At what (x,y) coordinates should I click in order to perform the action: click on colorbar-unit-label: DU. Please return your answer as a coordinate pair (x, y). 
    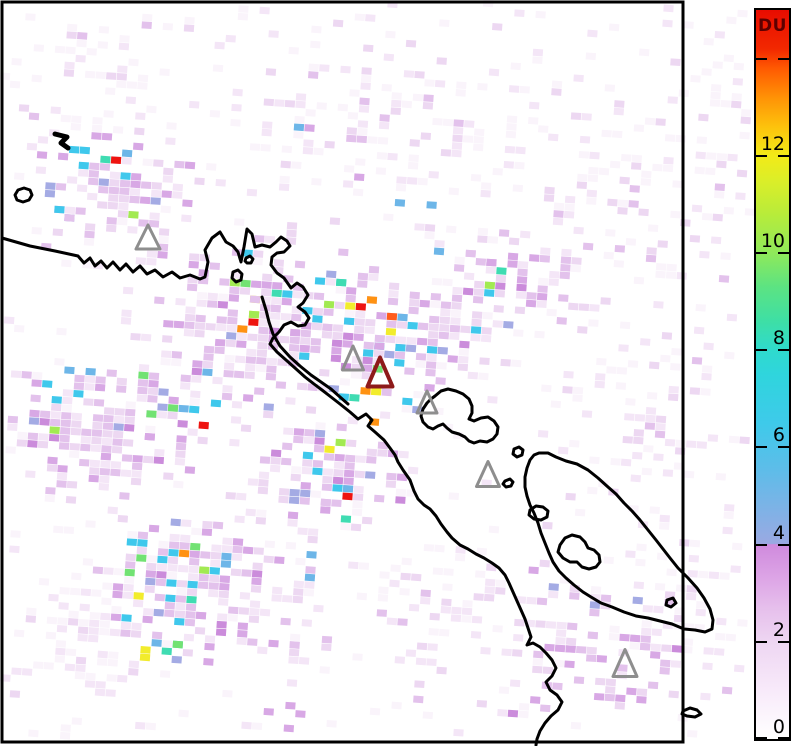
    Looking at the image, I should click on (772, 26).